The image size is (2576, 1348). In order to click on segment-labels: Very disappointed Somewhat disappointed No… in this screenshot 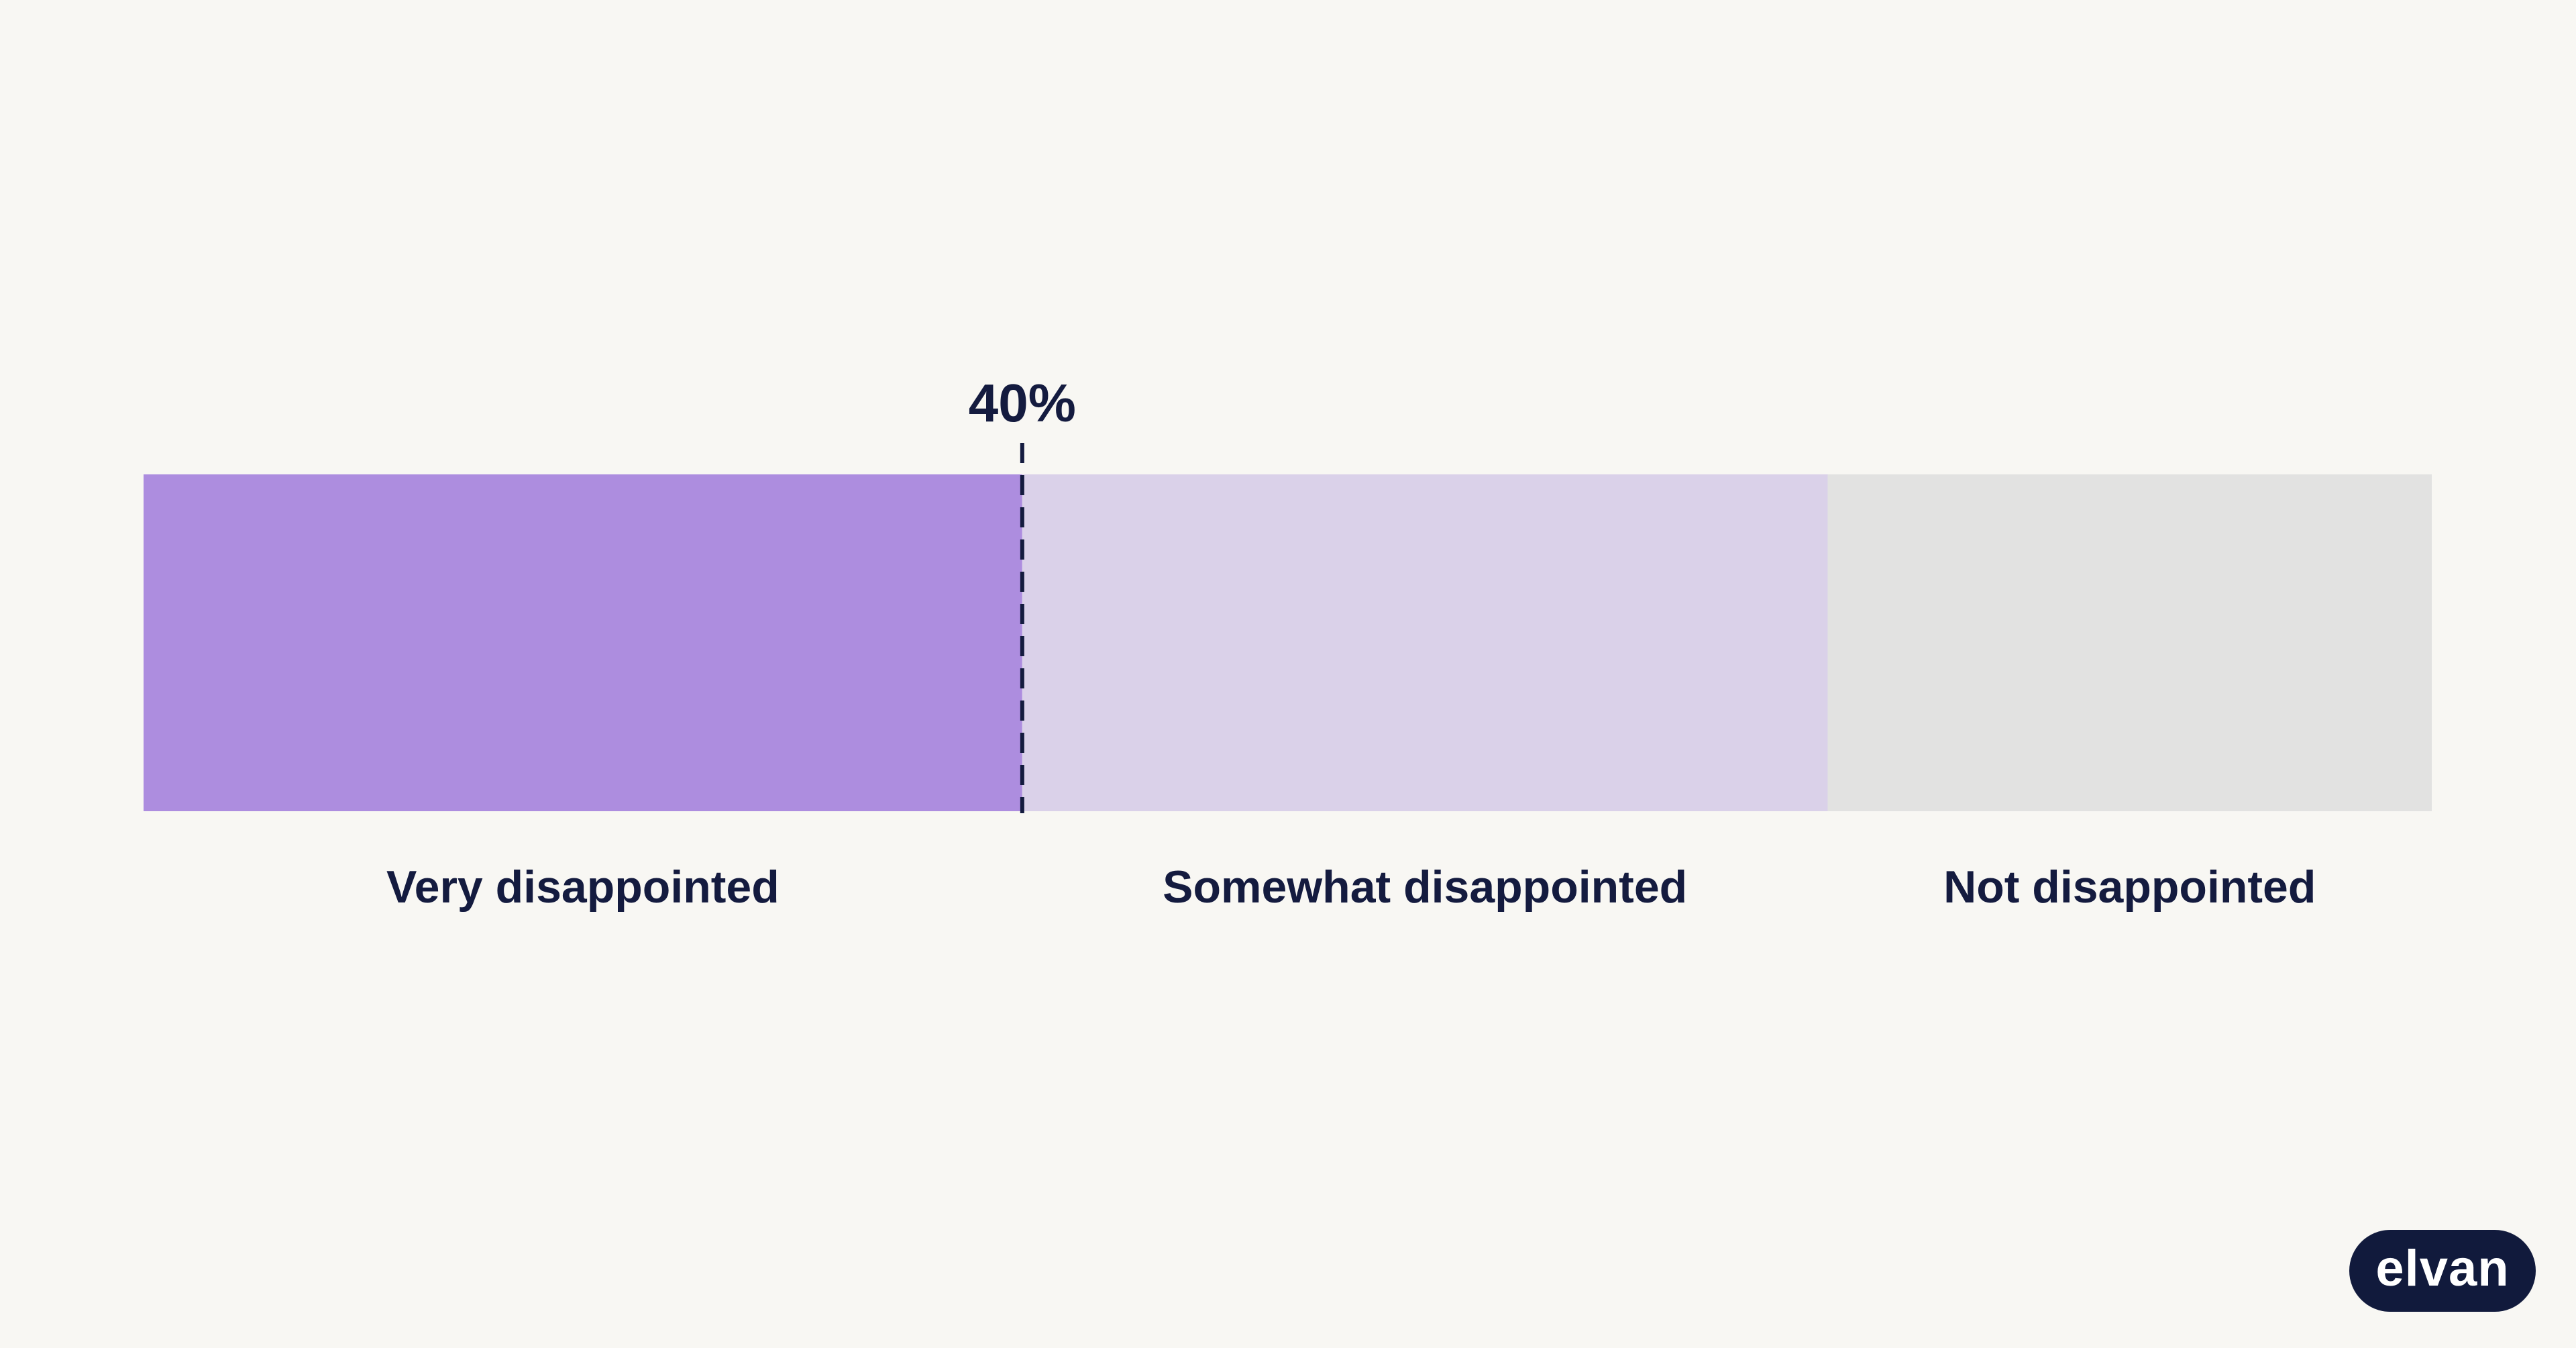, I will do `click(1351, 888)`.